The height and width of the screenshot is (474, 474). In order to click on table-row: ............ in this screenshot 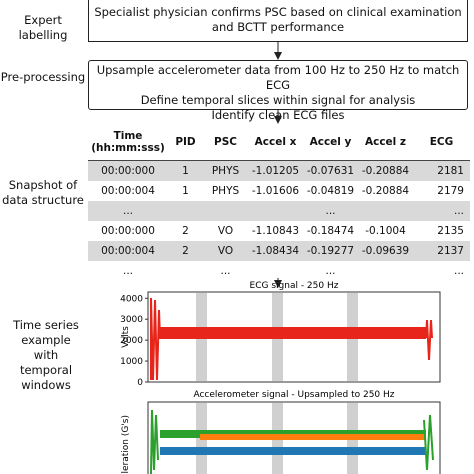, I will do `click(279, 271)`.